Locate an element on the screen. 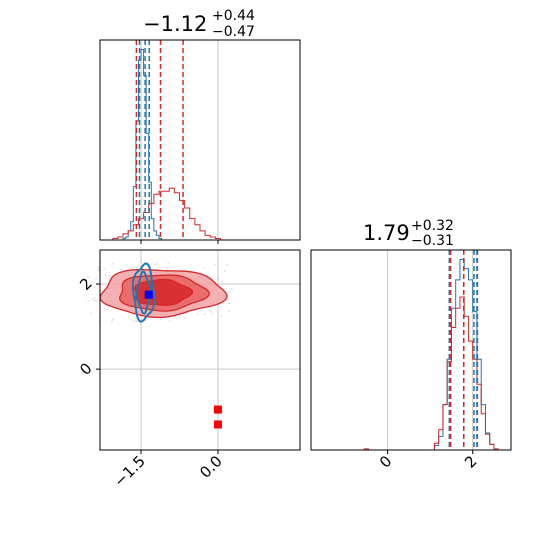  y-tick-label-0: 0 is located at coordinates (85, 368).